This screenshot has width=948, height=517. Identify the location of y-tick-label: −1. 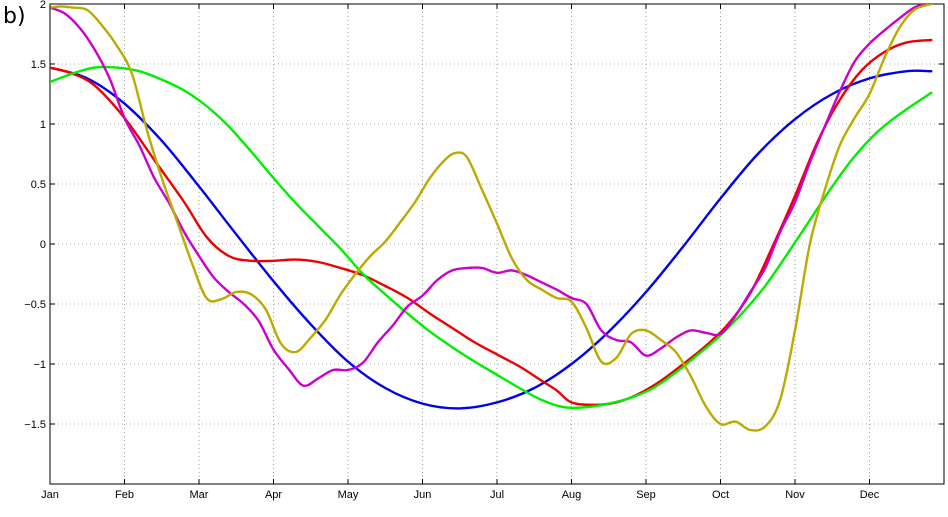
(39, 365).